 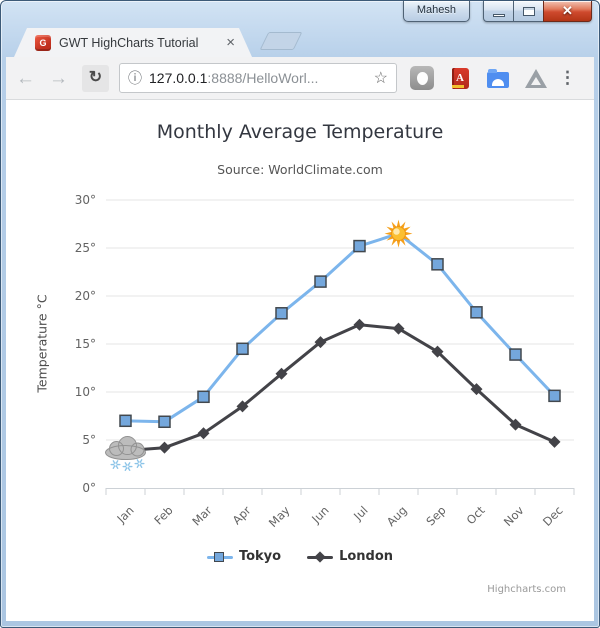 I want to click on minimize-icon, so click(x=498, y=15).